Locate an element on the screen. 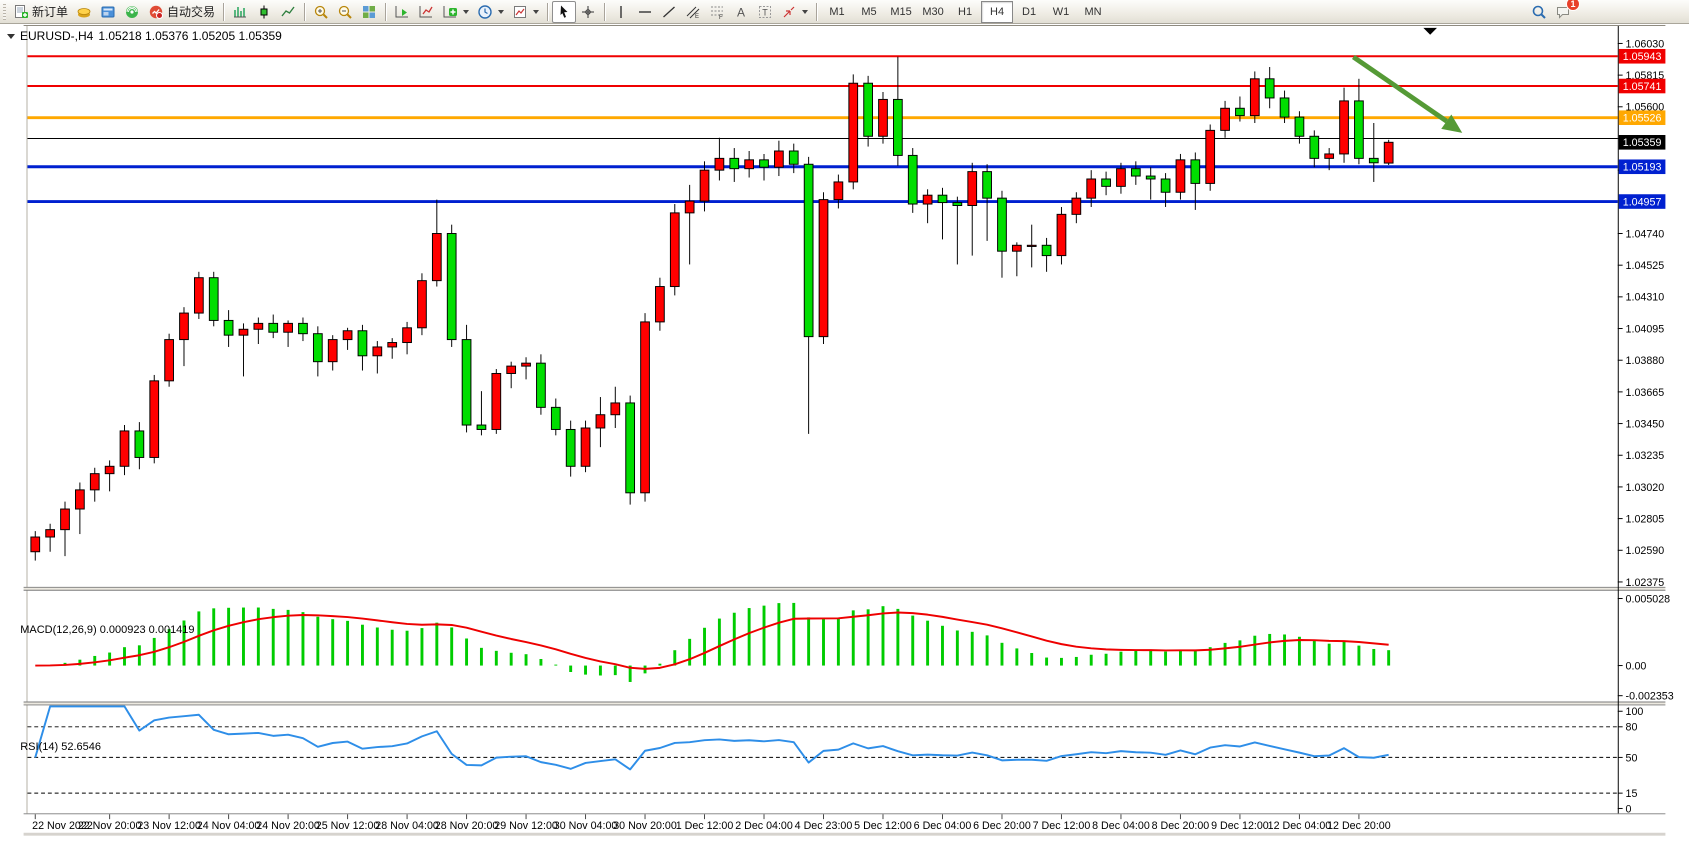 This screenshot has height=859, width=1689. x-axis-label: 5 Dec 12:00 is located at coordinates (883, 826).